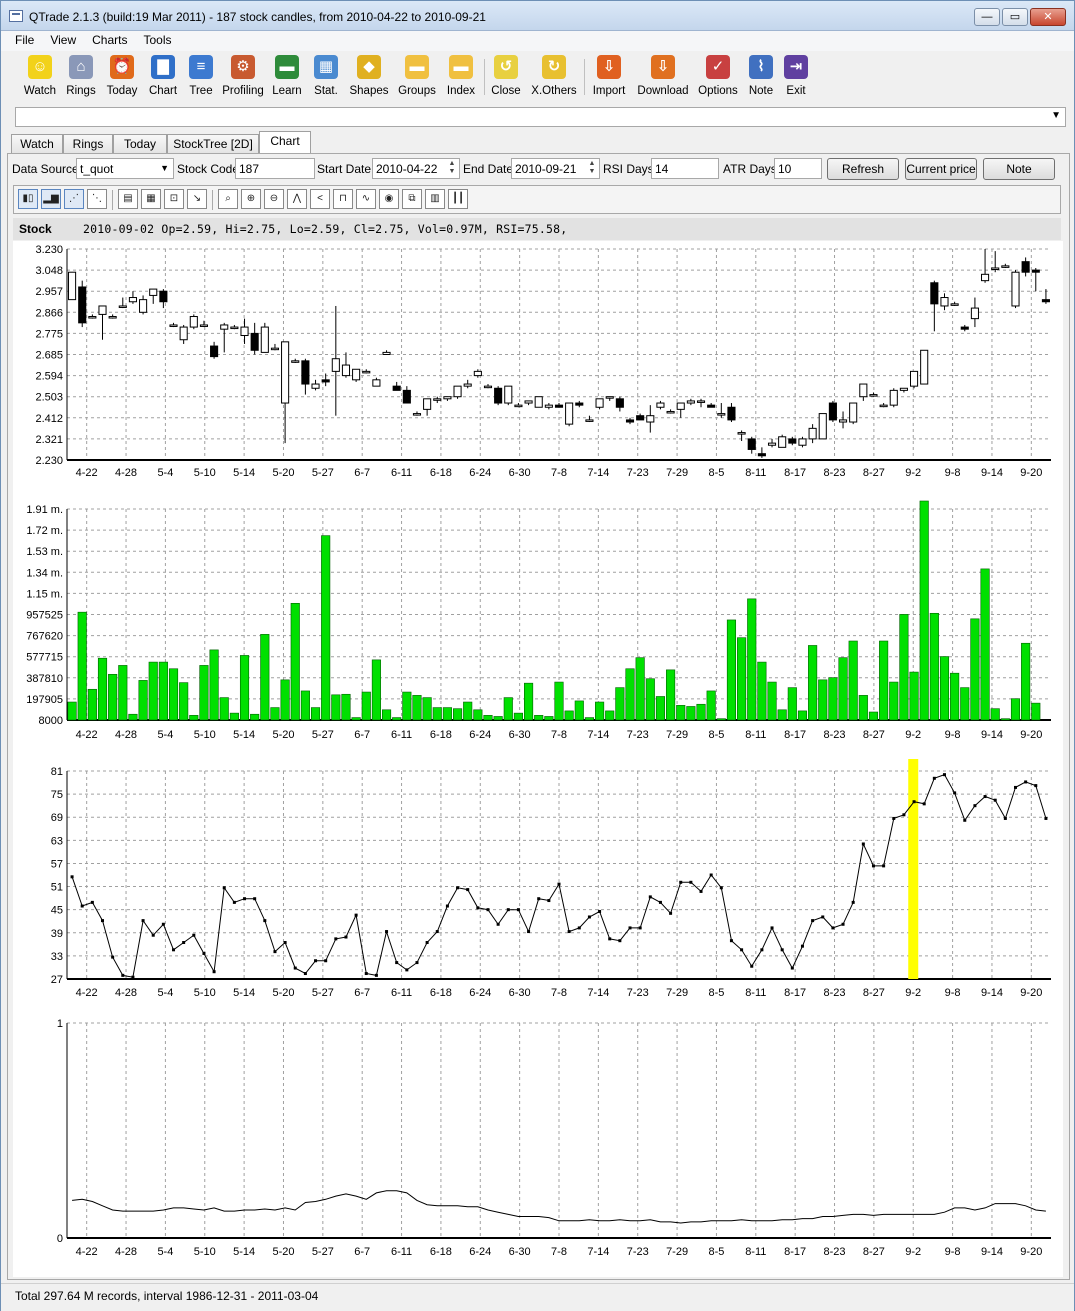 The image size is (1075, 1311). Describe the element at coordinates (28, 199) in the screenshot. I see `candle-mode-icon: ▮▯` at that location.